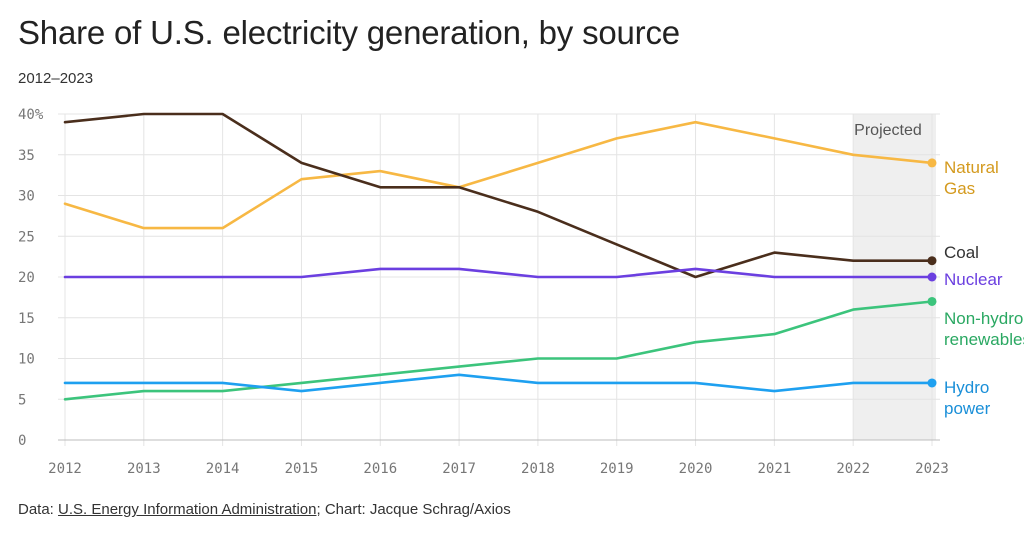  I want to click on y-tick-label: 15, so click(26, 319).